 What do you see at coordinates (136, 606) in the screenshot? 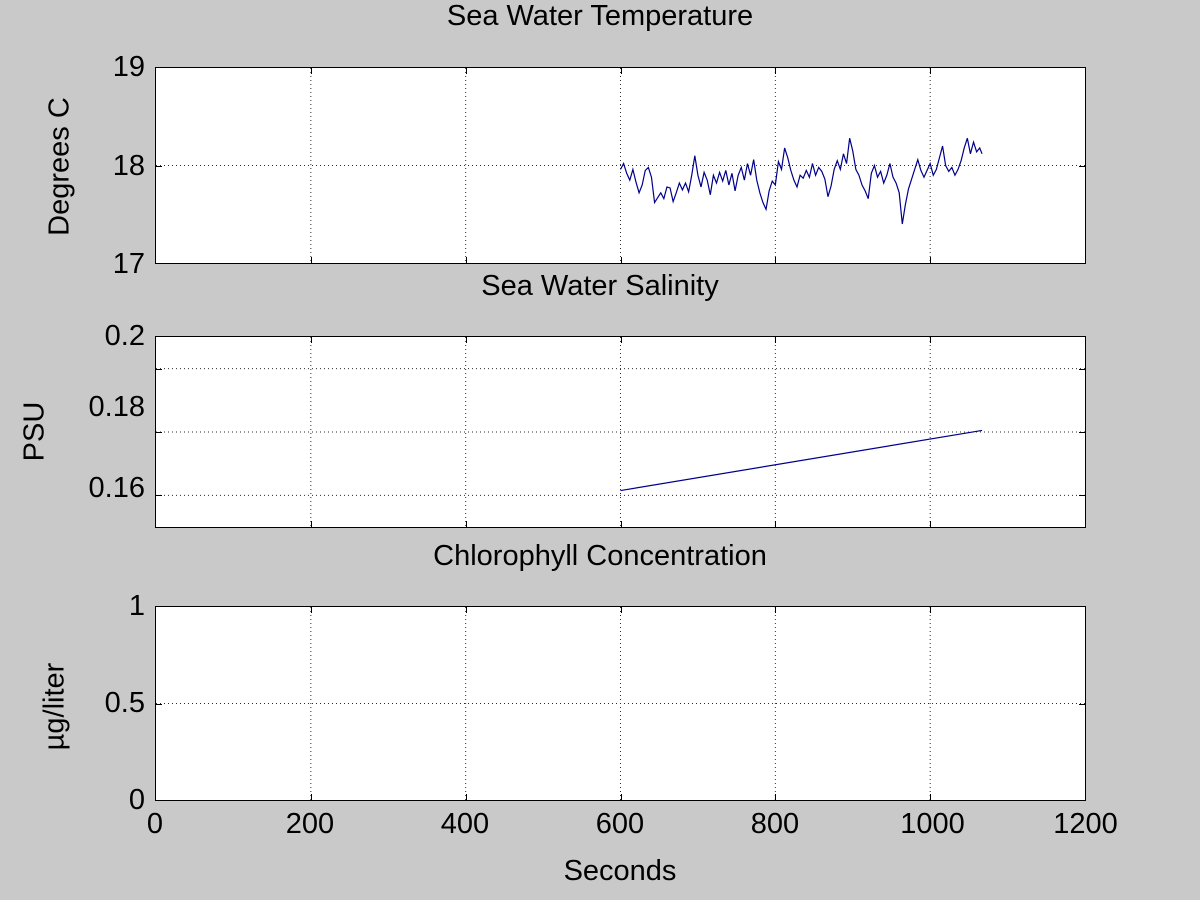
I see `y-tick-chlorophyll-0: 1` at bounding box center [136, 606].